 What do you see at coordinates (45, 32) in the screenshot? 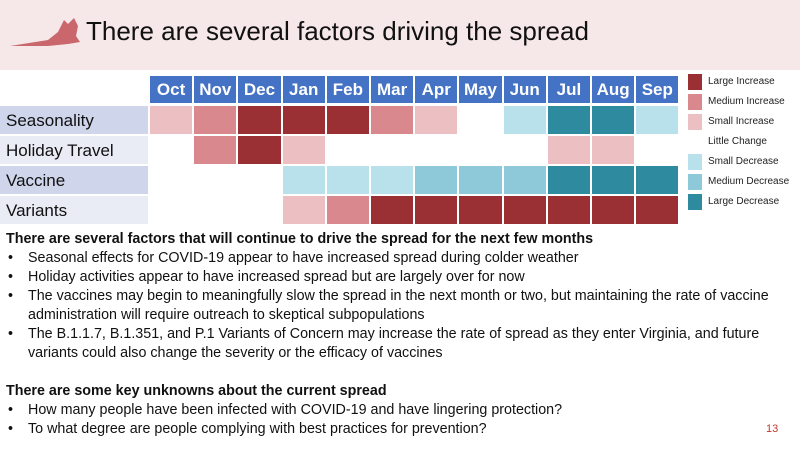
I see `virginia-icon` at bounding box center [45, 32].